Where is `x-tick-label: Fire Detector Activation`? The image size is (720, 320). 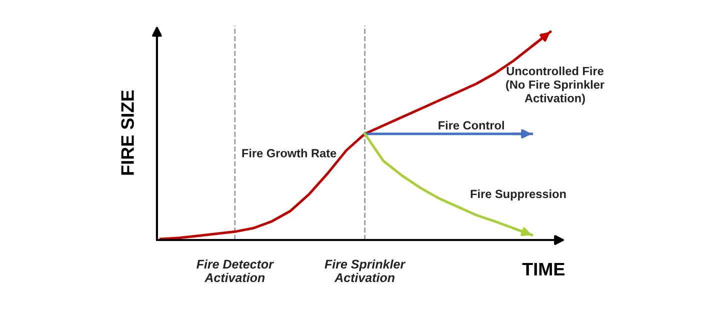
x-tick-label: Fire Detector Activation is located at coordinates (235, 270).